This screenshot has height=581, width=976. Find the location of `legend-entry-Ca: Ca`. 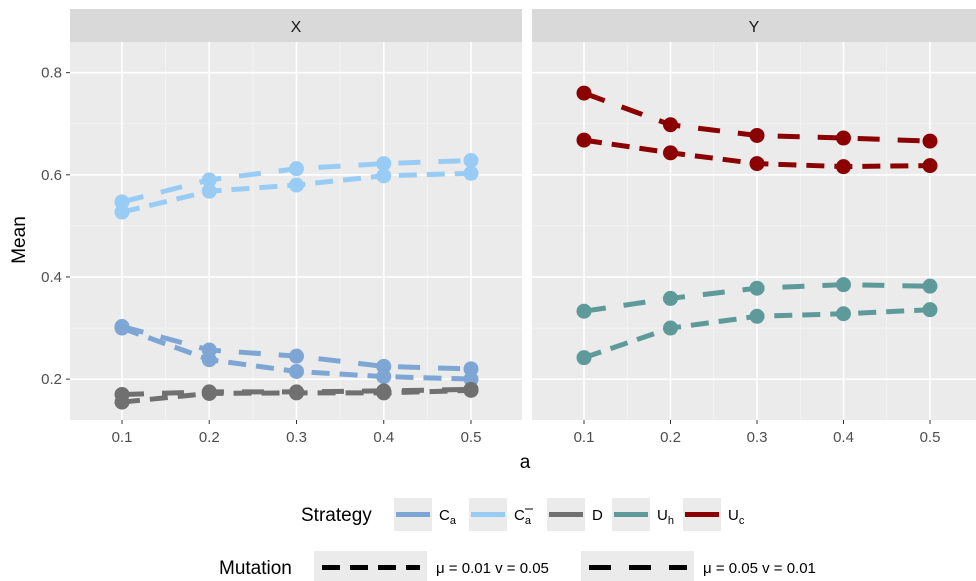

legend-entry-Ca: Ca is located at coordinates (425, 514).